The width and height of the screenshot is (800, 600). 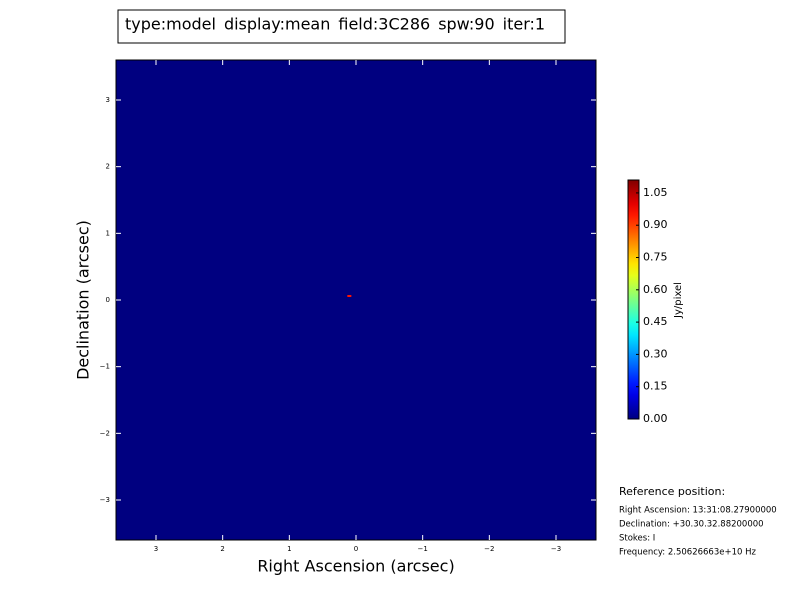 I want to click on x-axis-label: Right Ascension (arcsec), so click(x=355, y=566).